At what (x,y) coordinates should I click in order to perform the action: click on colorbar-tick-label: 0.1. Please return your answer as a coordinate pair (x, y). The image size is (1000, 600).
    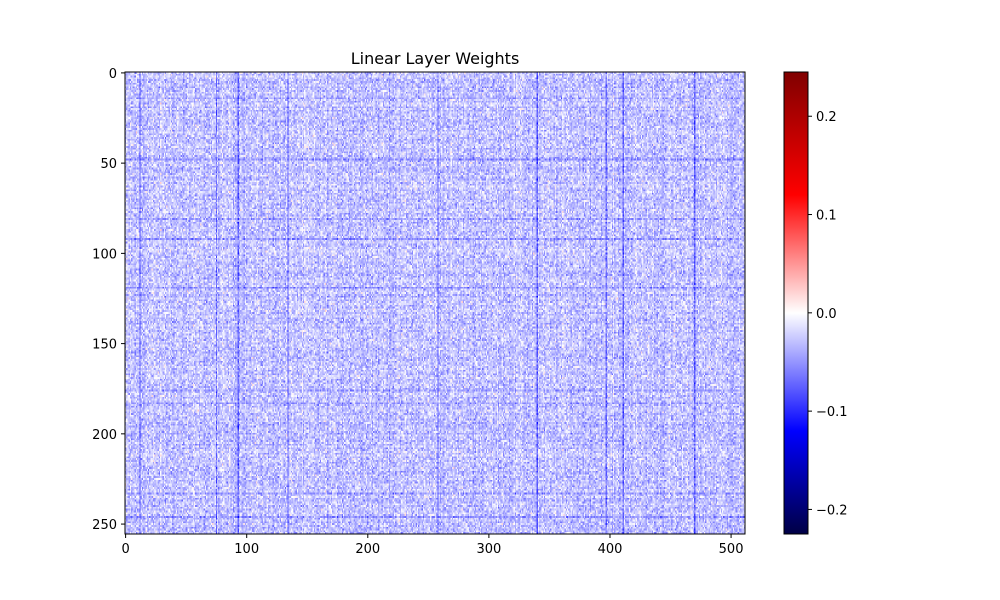
    Looking at the image, I should click on (826, 216).